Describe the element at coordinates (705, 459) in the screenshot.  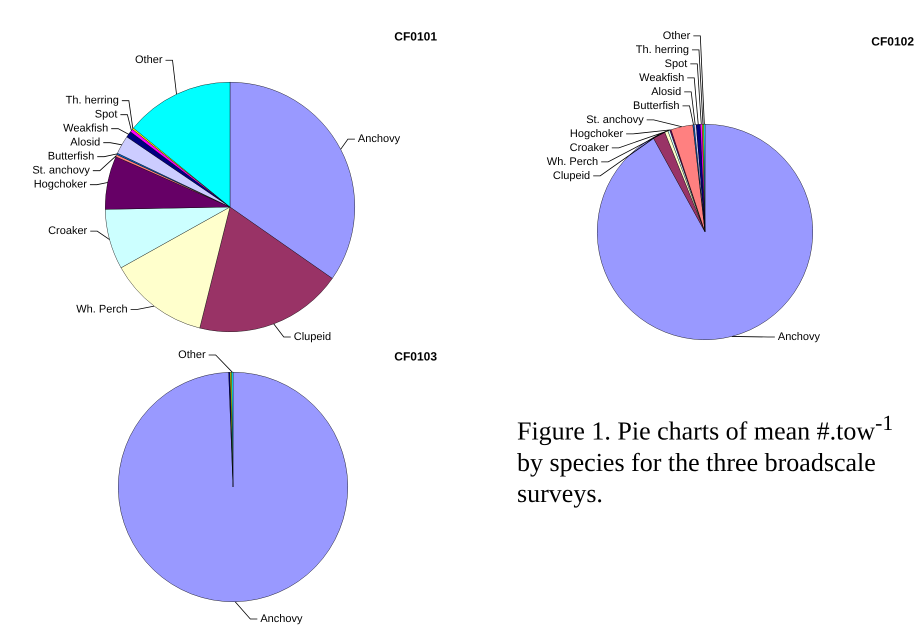
I see `caption: Figure 1. Pie charts of mean #.tow$^{-1}$ by species for the three broadscale surveys.` at that location.